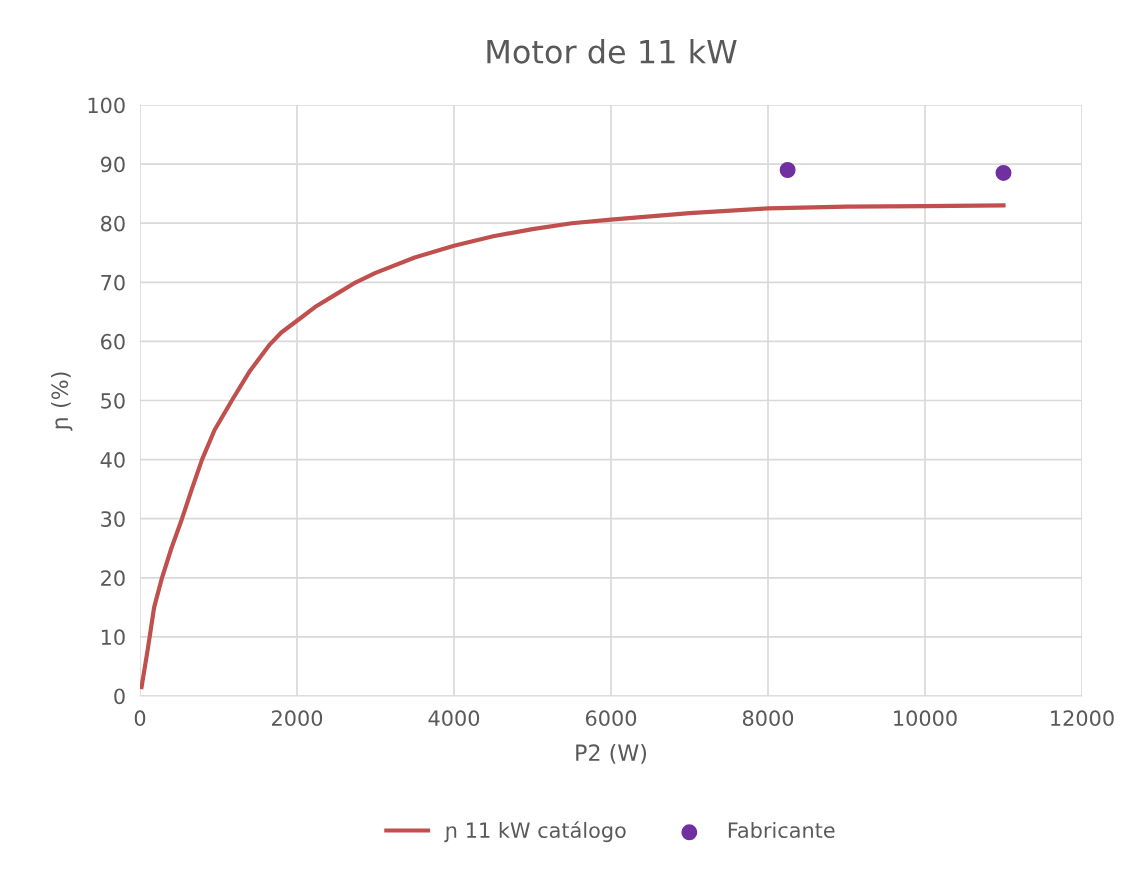  Describe the element at coordinates (611, 718) in the screenshot. I see `x-tick-label: 6000` at that location.